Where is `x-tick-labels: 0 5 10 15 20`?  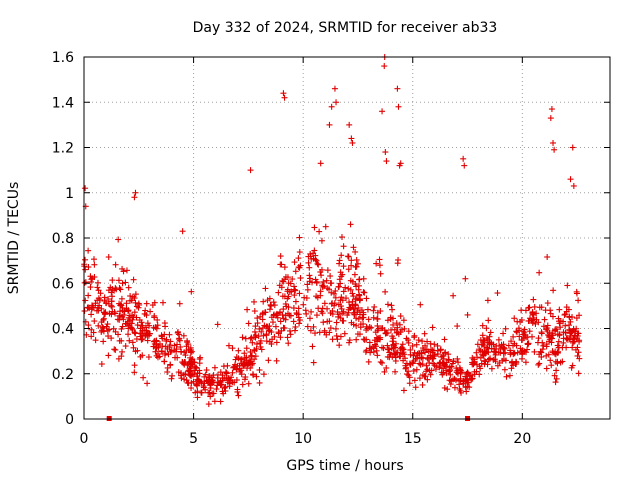 x-tick-labels: 0 5 10 15 20 is located at coordinates (306, 439).